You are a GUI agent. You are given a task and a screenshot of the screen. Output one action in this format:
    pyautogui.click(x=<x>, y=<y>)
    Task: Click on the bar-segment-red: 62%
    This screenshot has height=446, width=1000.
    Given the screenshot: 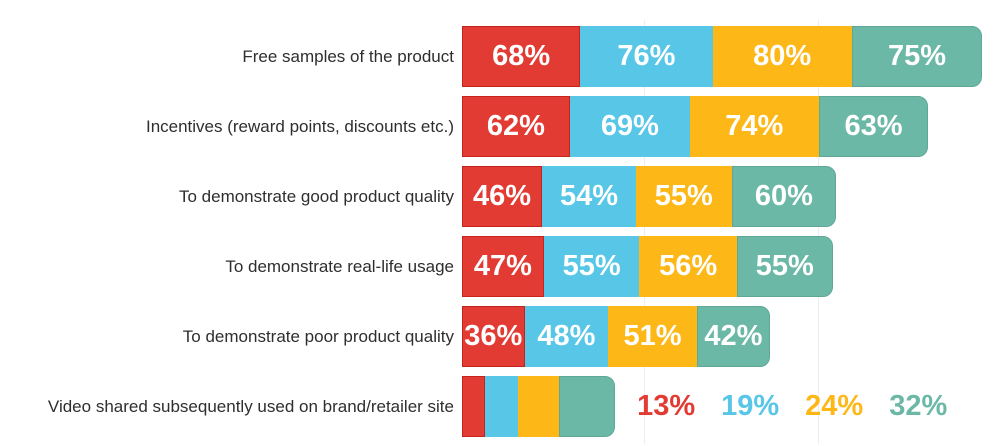 What is the action you would take?
    pyautogui.click(x=516, y=126)
    